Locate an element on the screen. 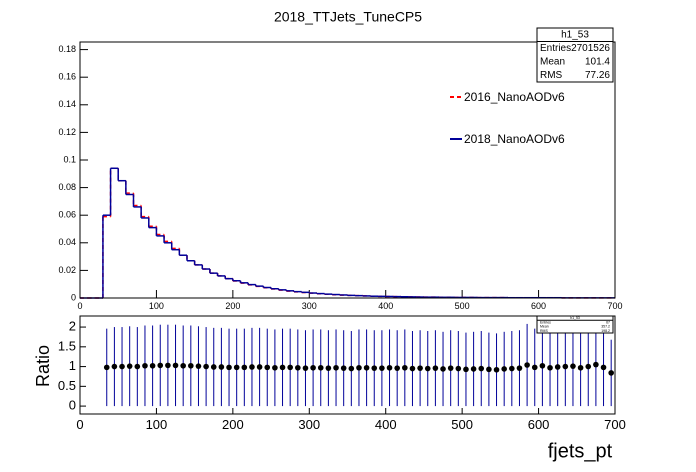 This screenshot has height=472, width=696. y-axis-label: Ratio is located at coordinates (43, 366).